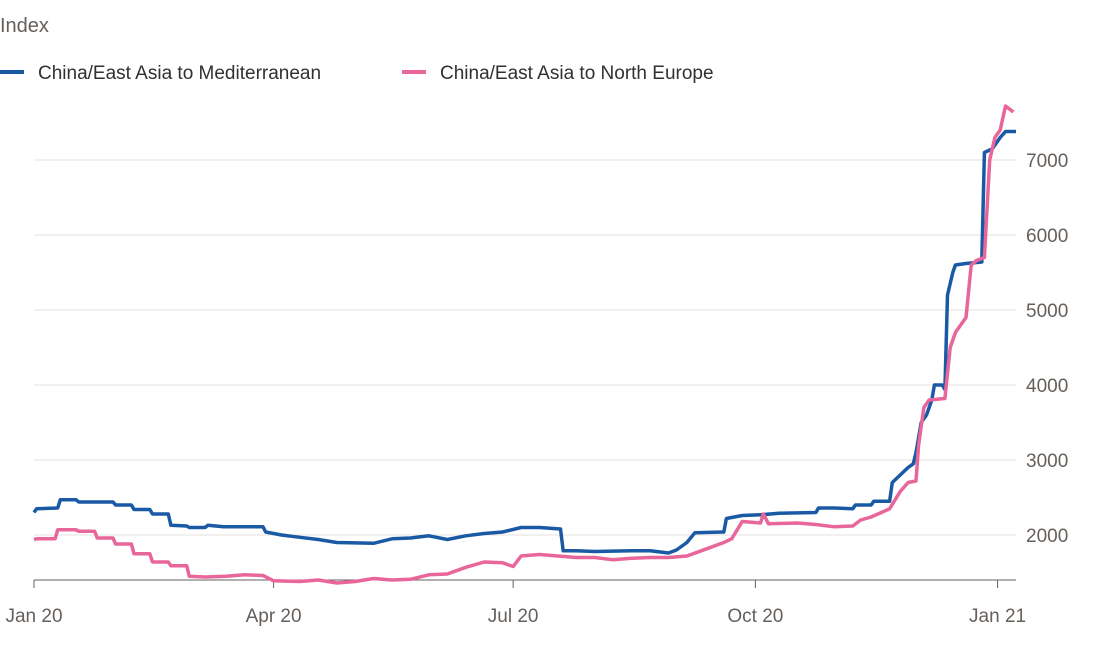  I want to click on x-tick-label: Jan 20, so click(33, 616).